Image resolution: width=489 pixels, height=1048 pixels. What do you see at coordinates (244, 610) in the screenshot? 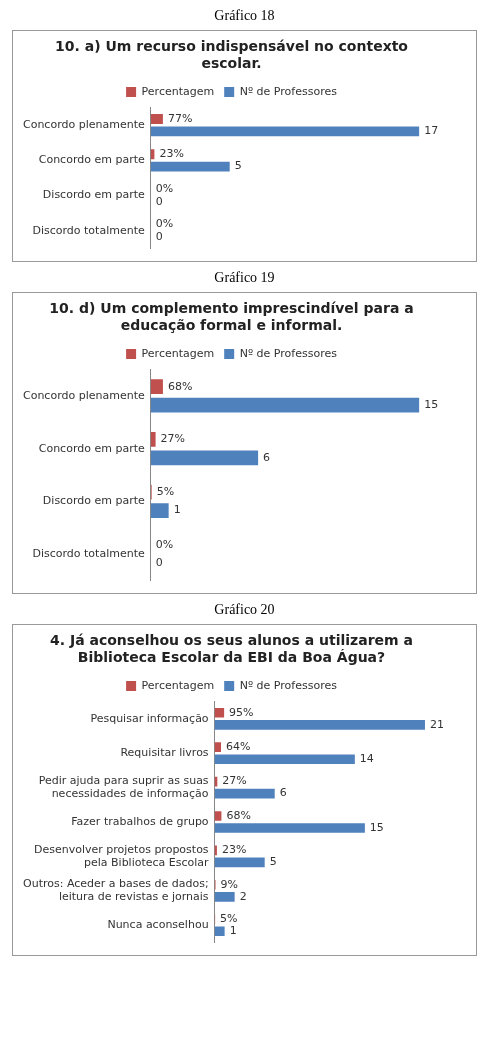
I see `text: Gráfico 20` at bounding box center [244, 610].